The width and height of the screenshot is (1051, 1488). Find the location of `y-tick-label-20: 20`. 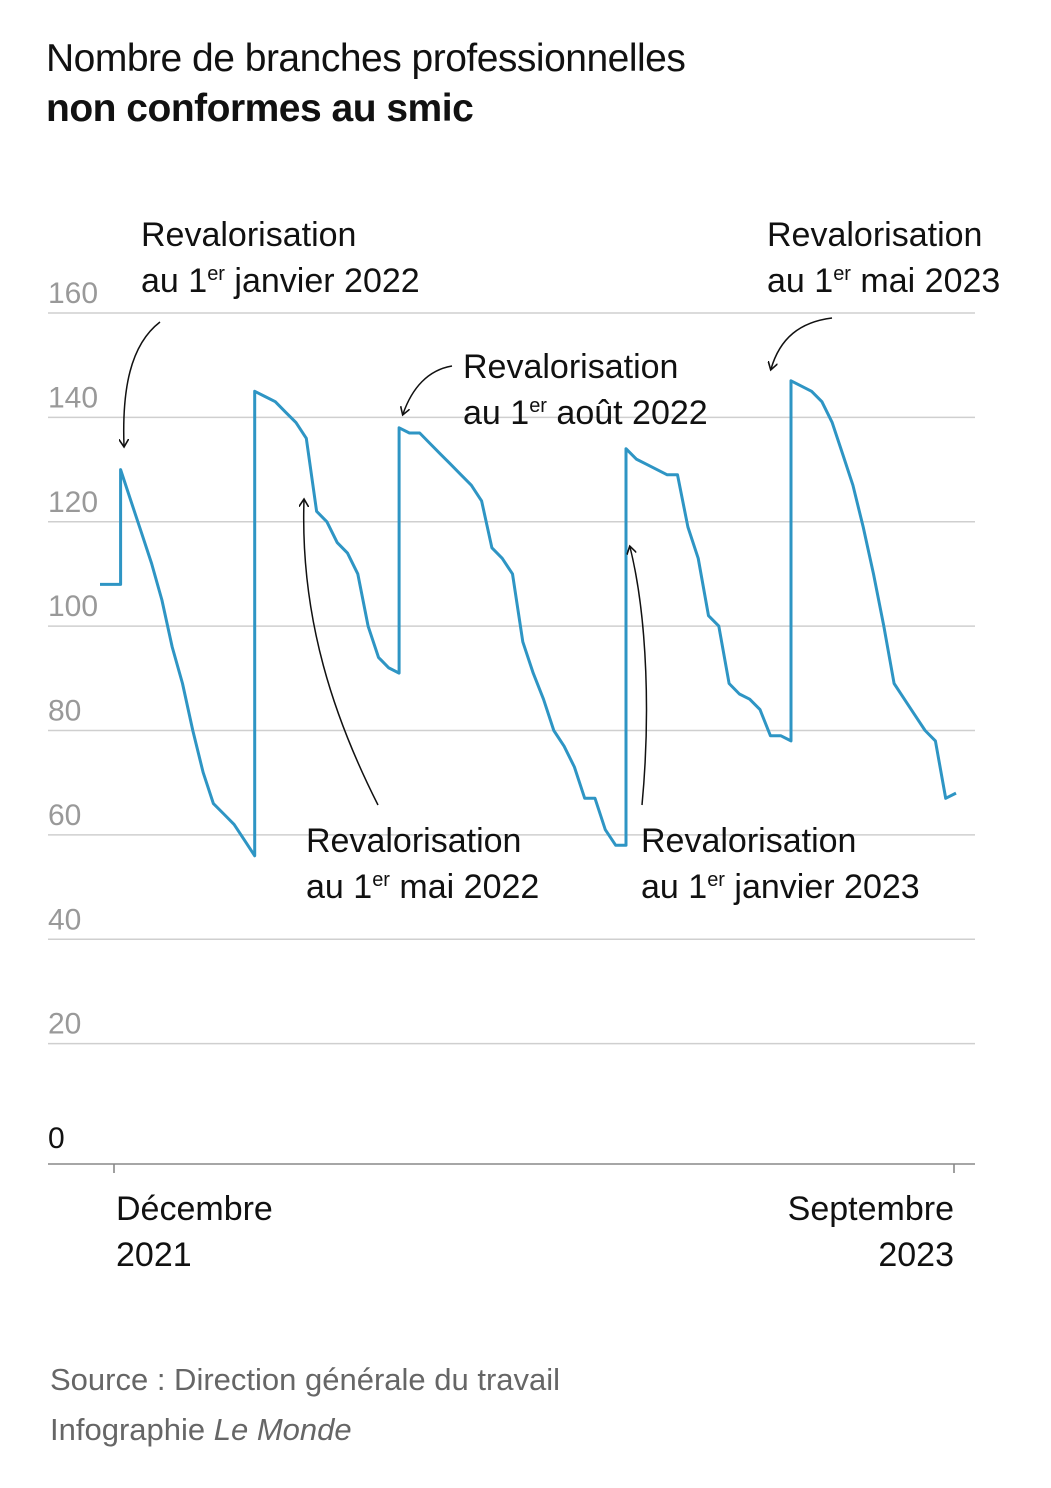

y-tick-label-20: 20 is located at coordinates (64, 1024).